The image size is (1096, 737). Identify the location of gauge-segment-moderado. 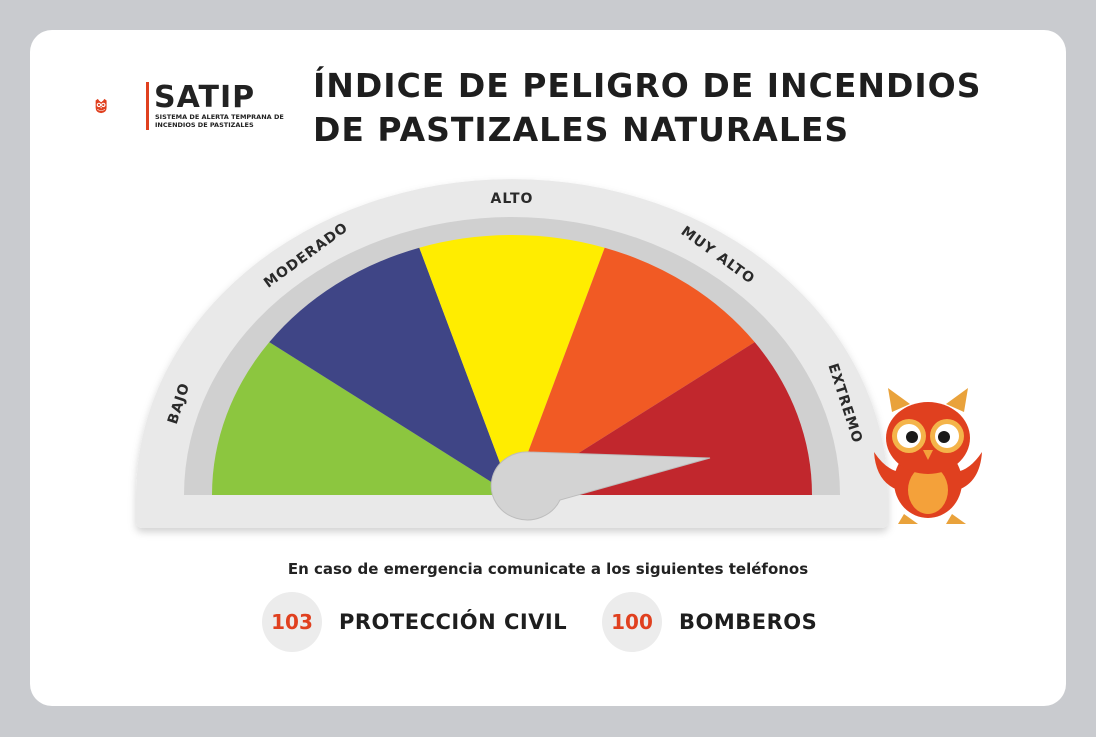
(390, 371).